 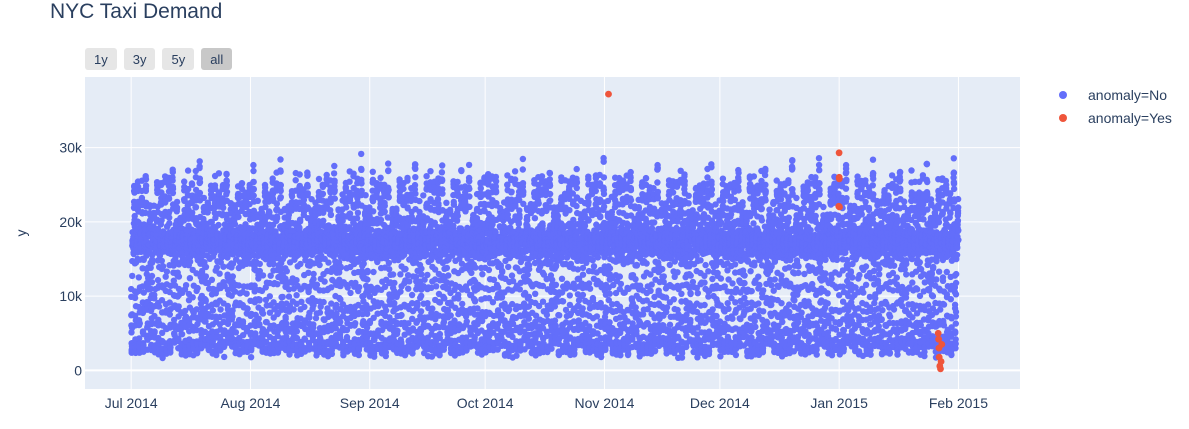 I want to click on range-button-5y: 5y, so click(x=178, y=59).